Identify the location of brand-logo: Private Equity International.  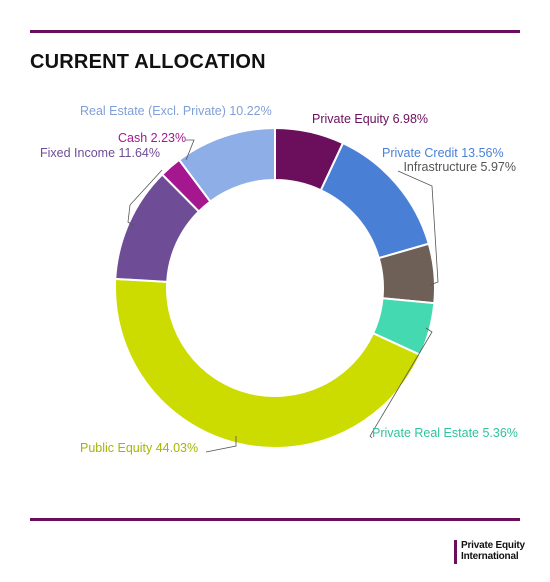
(489, 552).